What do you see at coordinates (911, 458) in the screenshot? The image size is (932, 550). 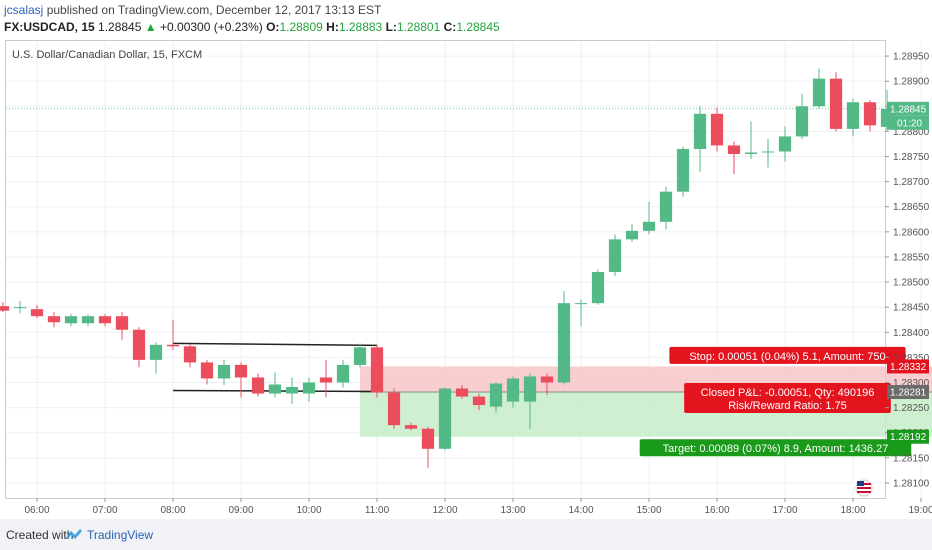 I see `y-tick-label: 1.28150` at bounding box center [911, 458].